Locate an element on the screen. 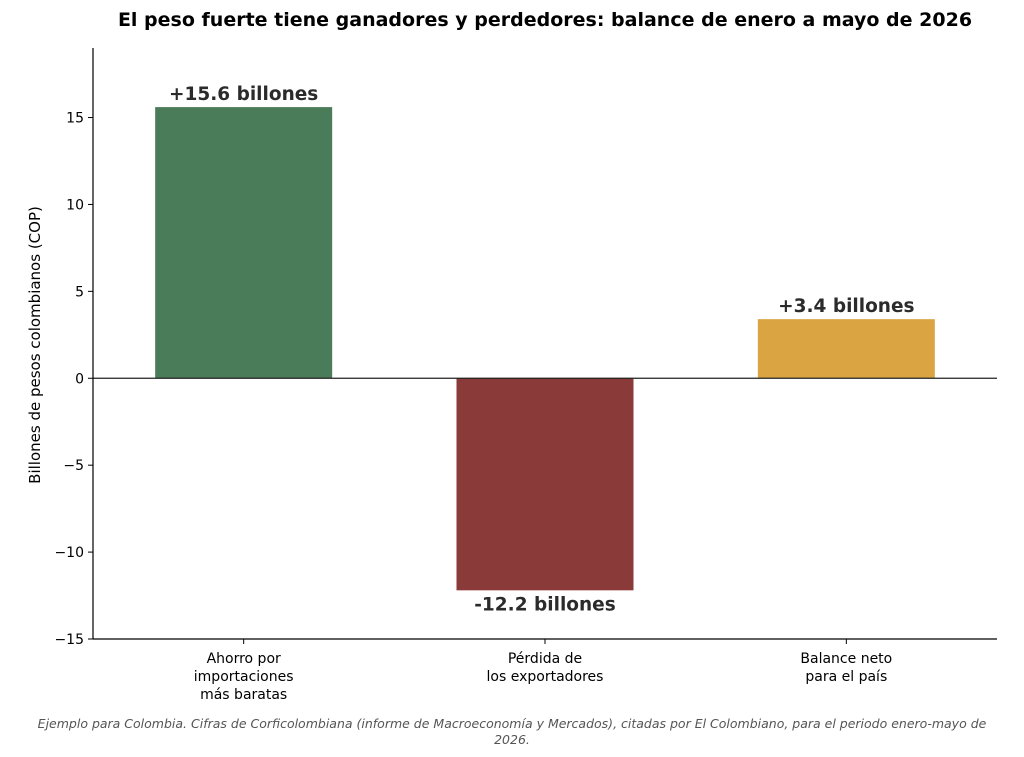  y-tick-label-7: −15 is located at coordinates (69, 640).